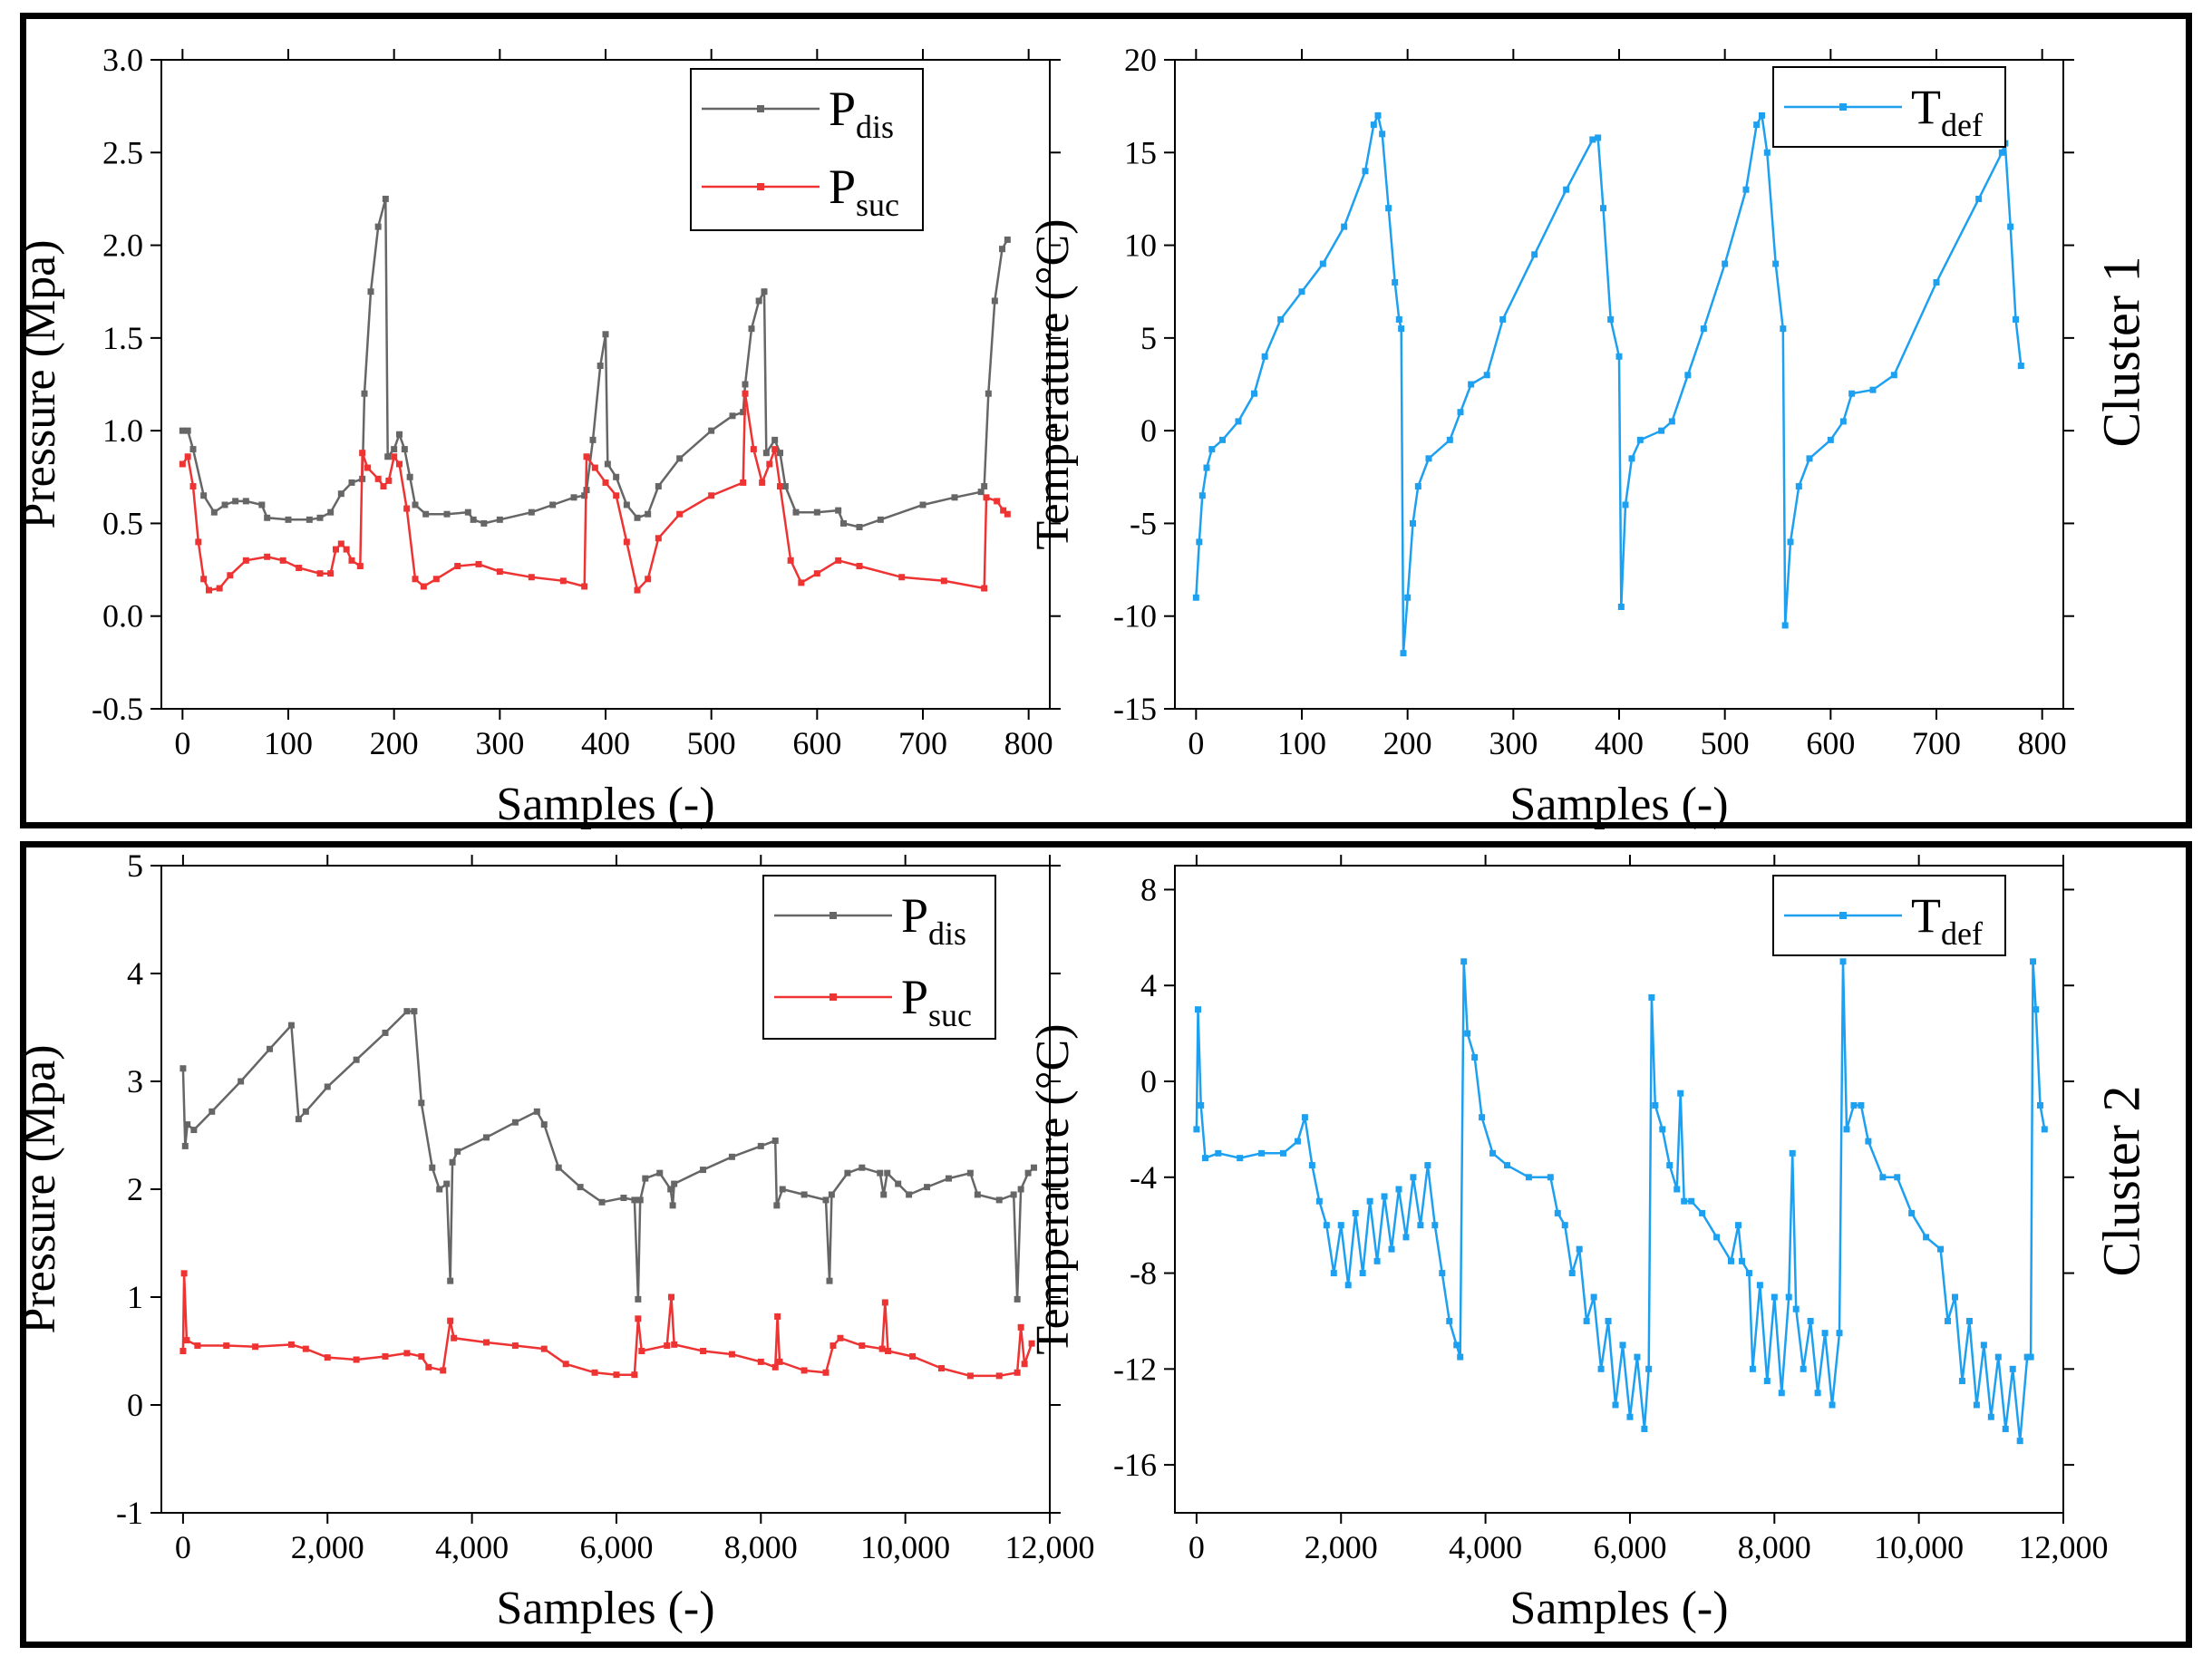 The width and height of the screenshot is (2212, 1666). Describe the element at coordinates (1135, 1369) in the screenshot. I see `y-tick-label: -12` at that location.